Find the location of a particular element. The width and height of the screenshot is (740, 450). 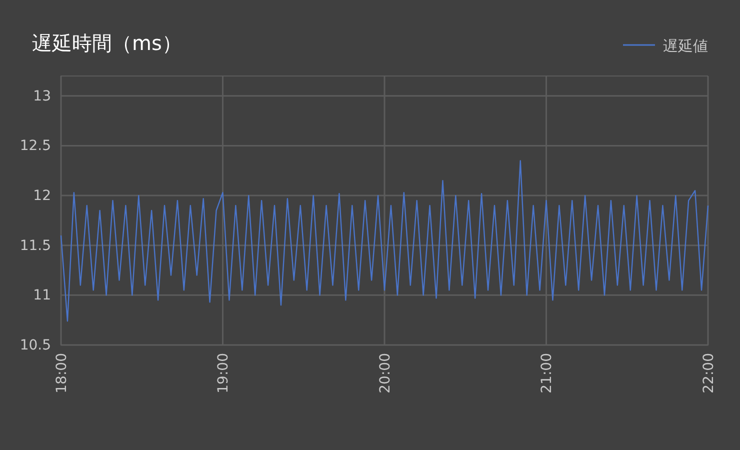

chart-title: 遅延時間（ms） is located at coordinates (107, 43).